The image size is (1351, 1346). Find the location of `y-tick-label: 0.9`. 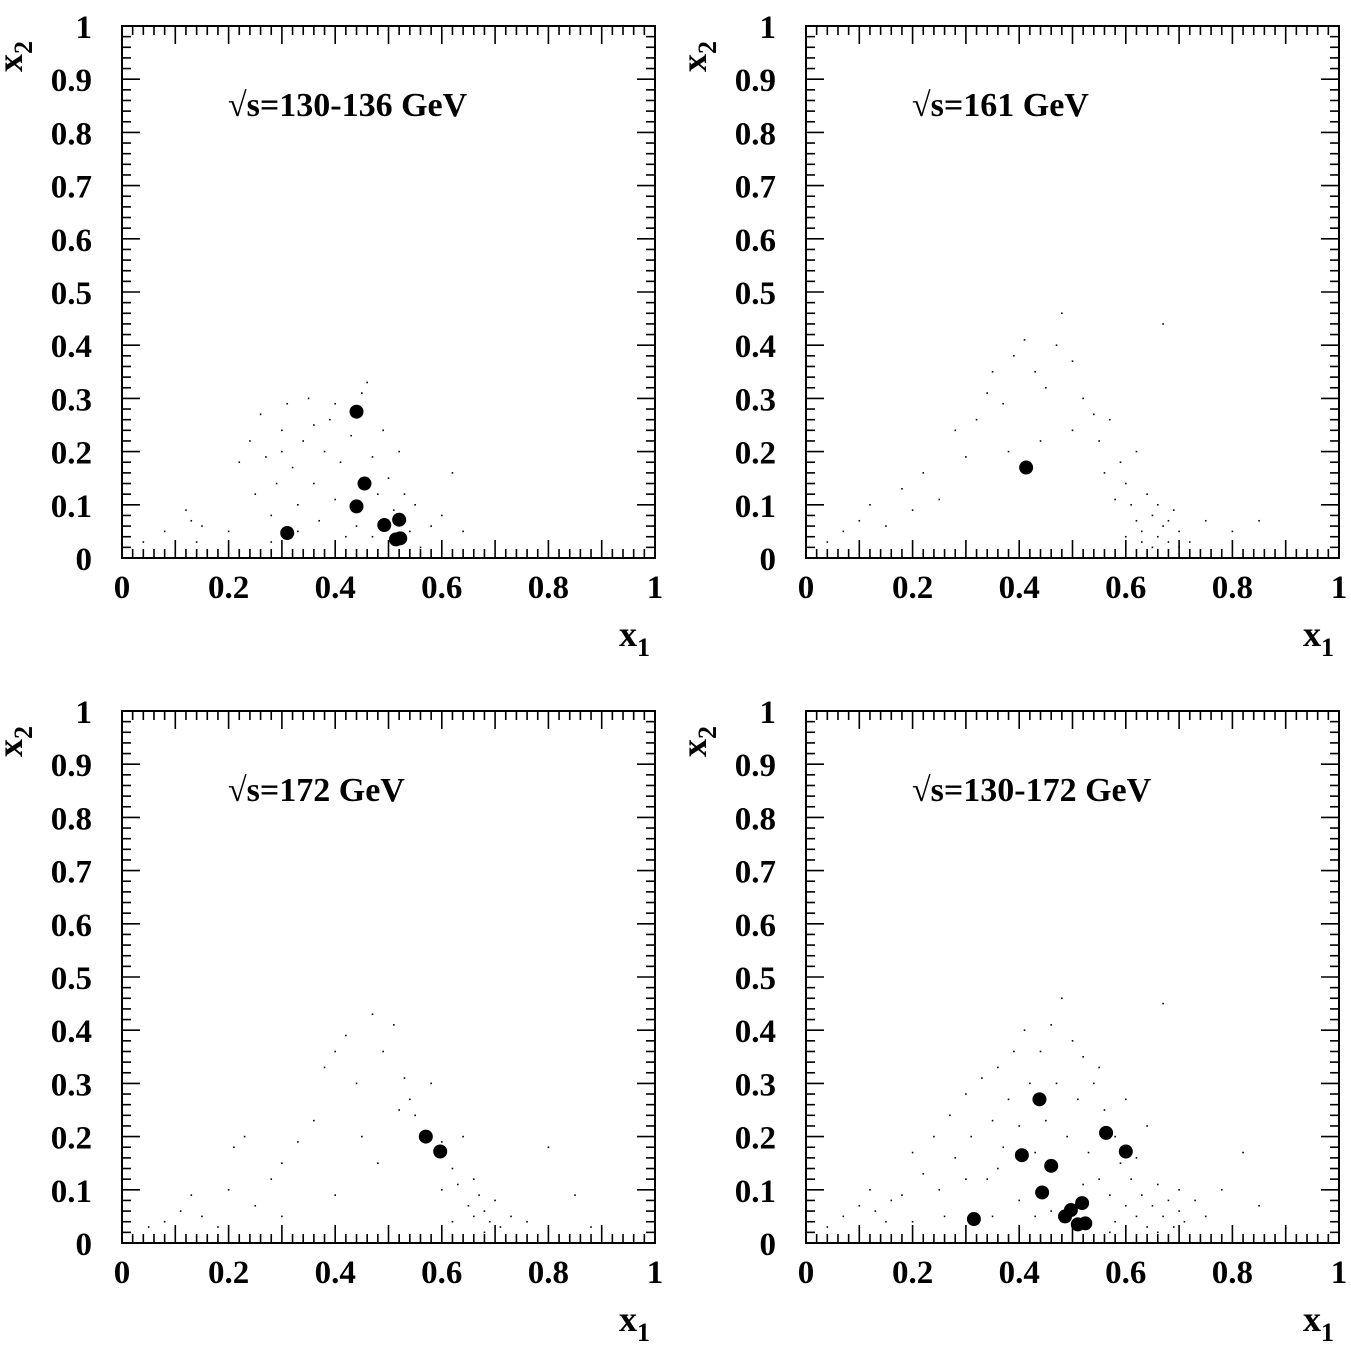

y-tick-label: 0.9 is located at coordinates (755, 81).